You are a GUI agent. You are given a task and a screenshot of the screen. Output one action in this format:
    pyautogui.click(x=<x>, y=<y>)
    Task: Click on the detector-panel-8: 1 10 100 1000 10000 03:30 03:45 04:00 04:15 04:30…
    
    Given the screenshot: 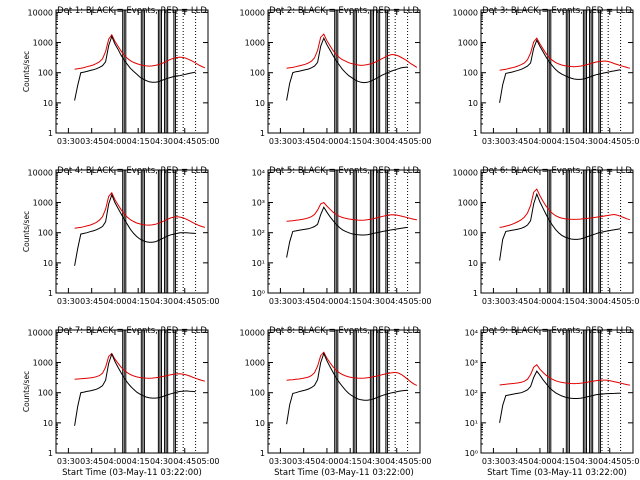 What is the action you would take?
    pyautogui.click(x=336, y=402)
    